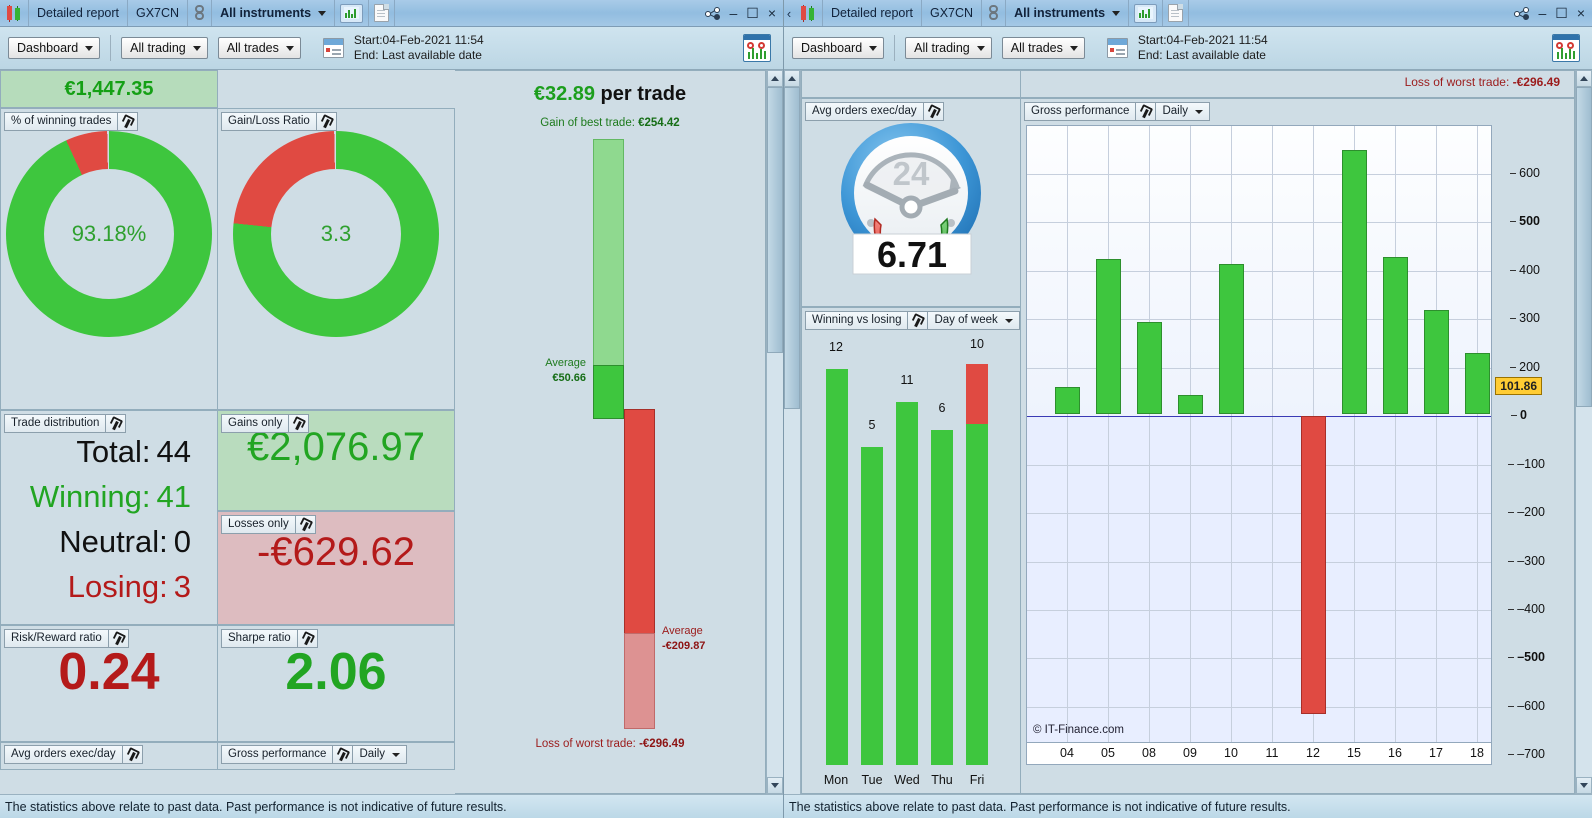 This screenshot has width=1592, height=818. What do you see at coordinates (48, 48) in the screenshot?
I see `dashboard-label: Dashboard` at bounding box center [48, 48].